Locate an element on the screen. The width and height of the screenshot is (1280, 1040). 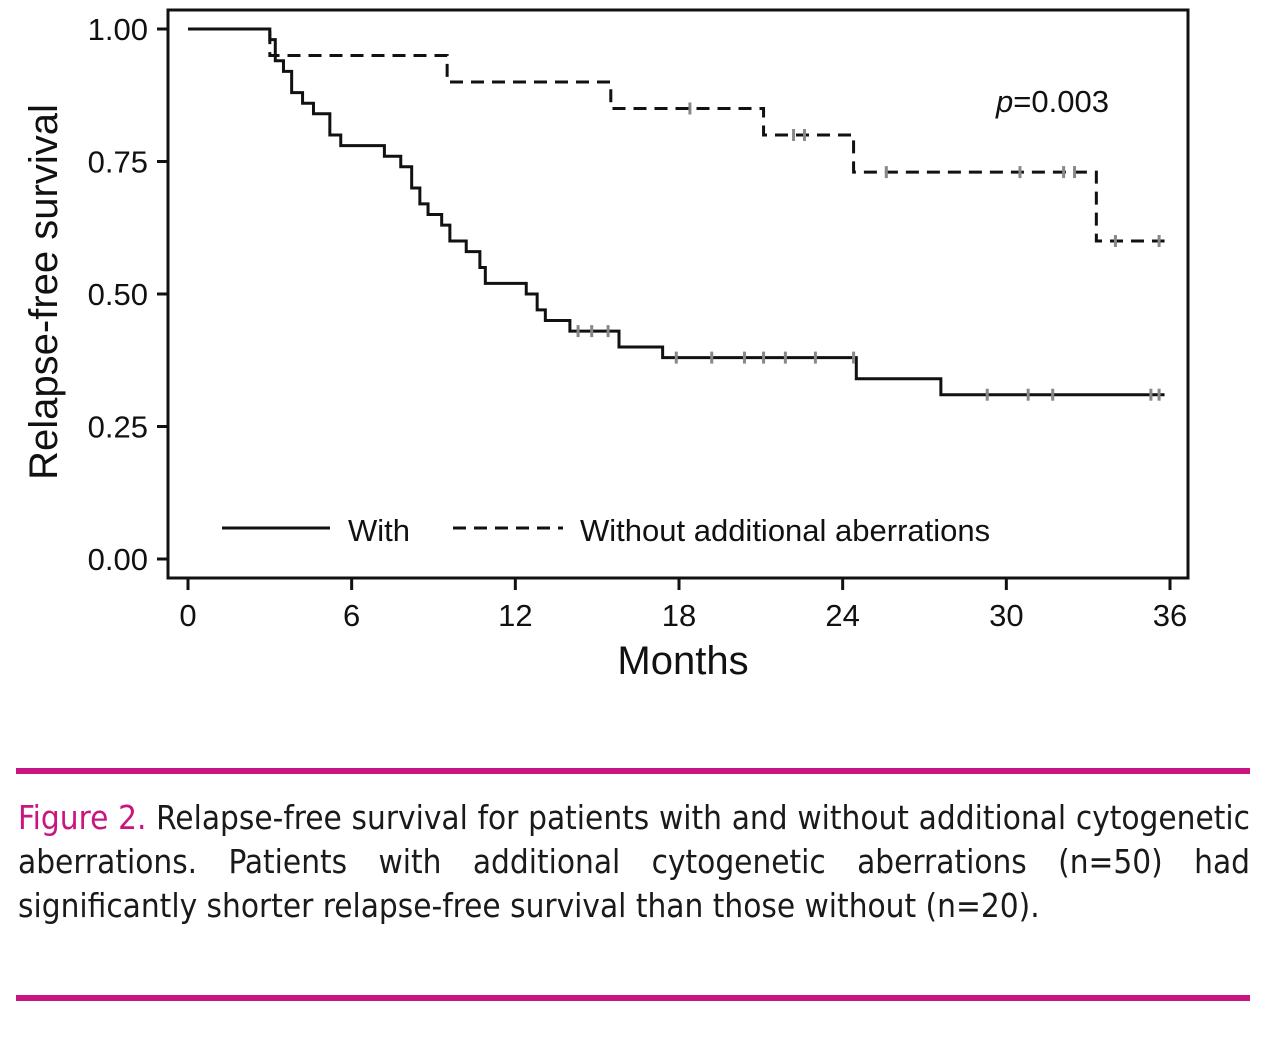
legend-label-without: Without additional aberrations is located at coordinates (785, 530).